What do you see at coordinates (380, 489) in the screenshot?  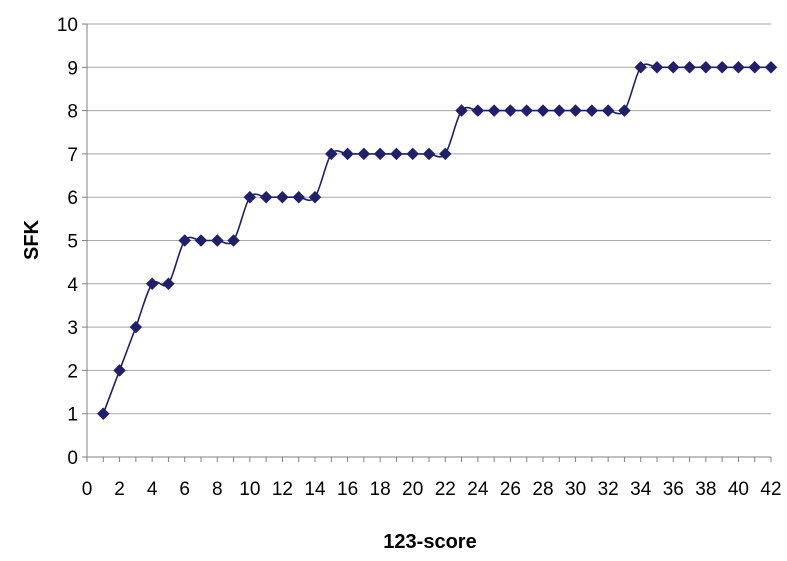 I see `x-tick-label: 18` at bounding box center [380, 489].